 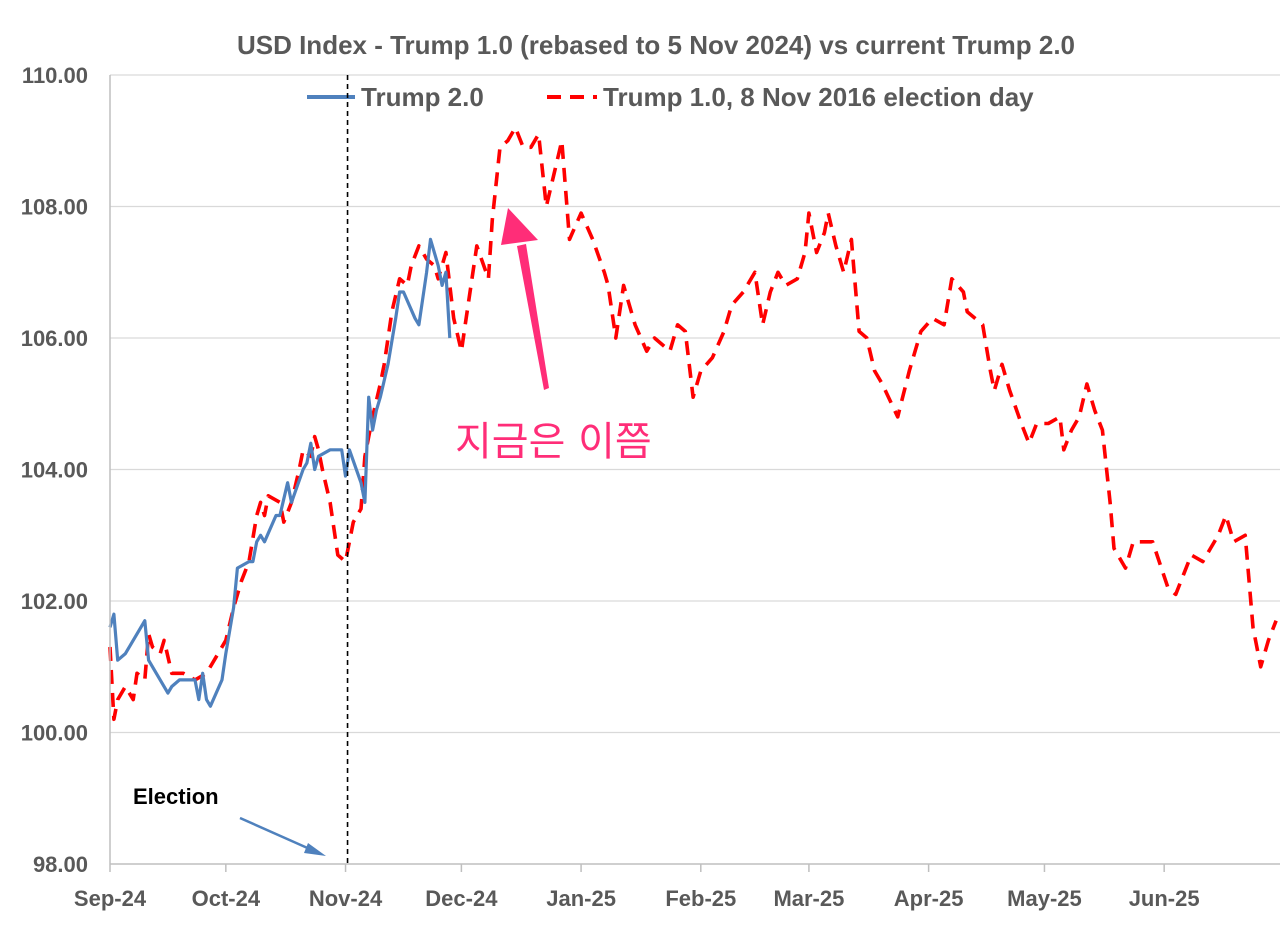 I want to click on current-position-annotation: 지금은 이쯤, so click(x=553, y=442).